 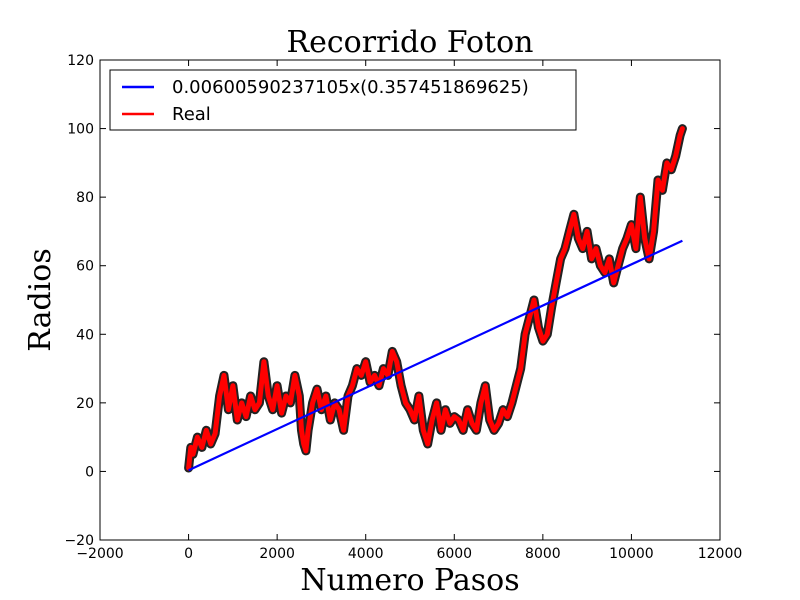 What do you see at coordinates (277, 554) in the screenshot?
I see `x-tick-label: 2000` at bounding box center [277, 554].